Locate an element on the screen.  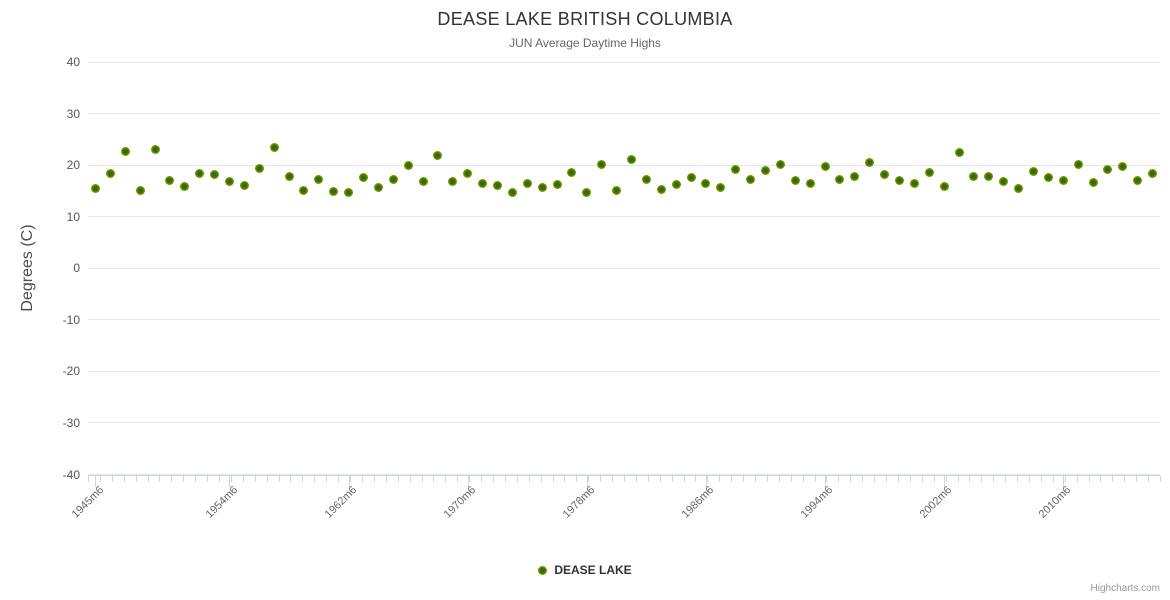
x-axis-tick-label: 1994m6 is located at coordinates (817, 502).